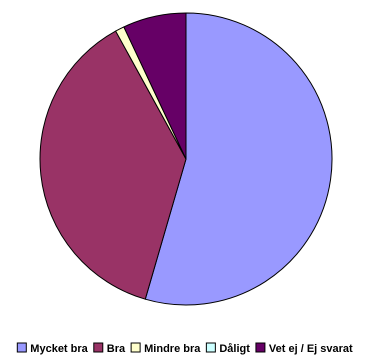  I want to click on slice-vet-ej-ej-svarat, so click(155, 86).